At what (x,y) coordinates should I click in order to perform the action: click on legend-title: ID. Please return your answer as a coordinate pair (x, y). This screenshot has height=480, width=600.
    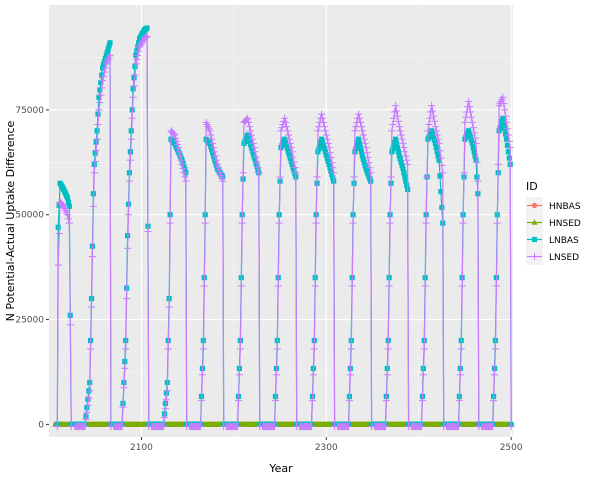
    Looking at the image, I should click on (532, 186).